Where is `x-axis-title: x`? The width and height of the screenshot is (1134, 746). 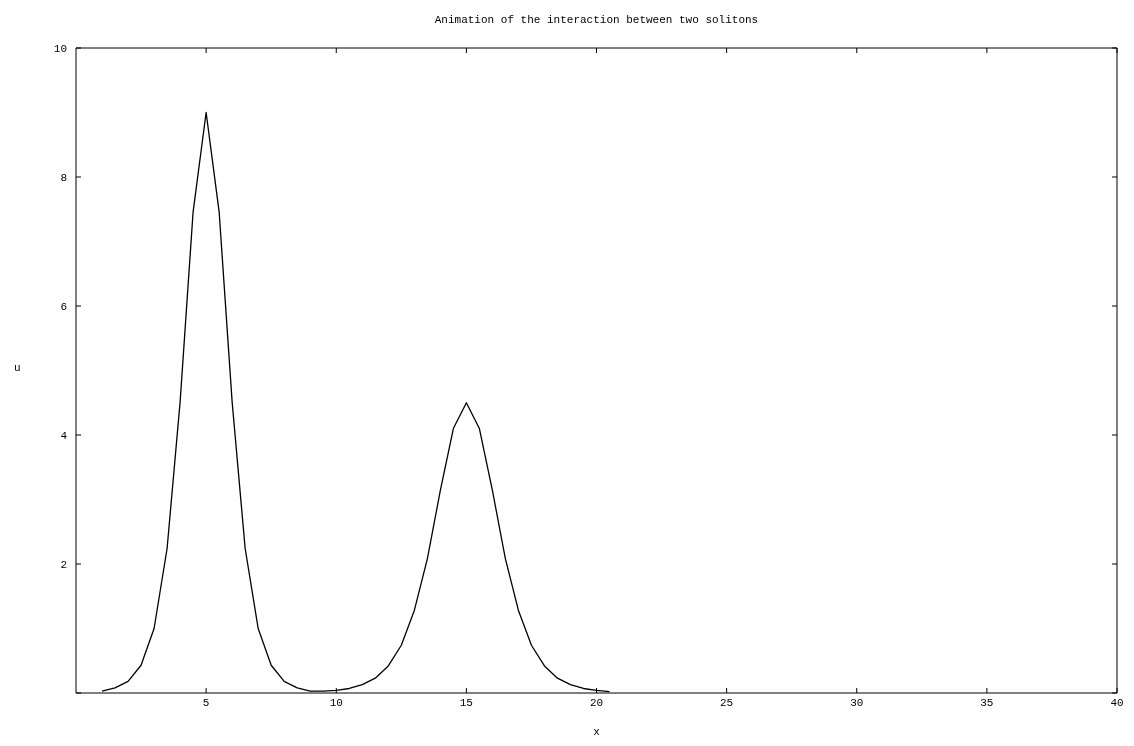 x-axis-title: x is located at coordinates (596, 732).